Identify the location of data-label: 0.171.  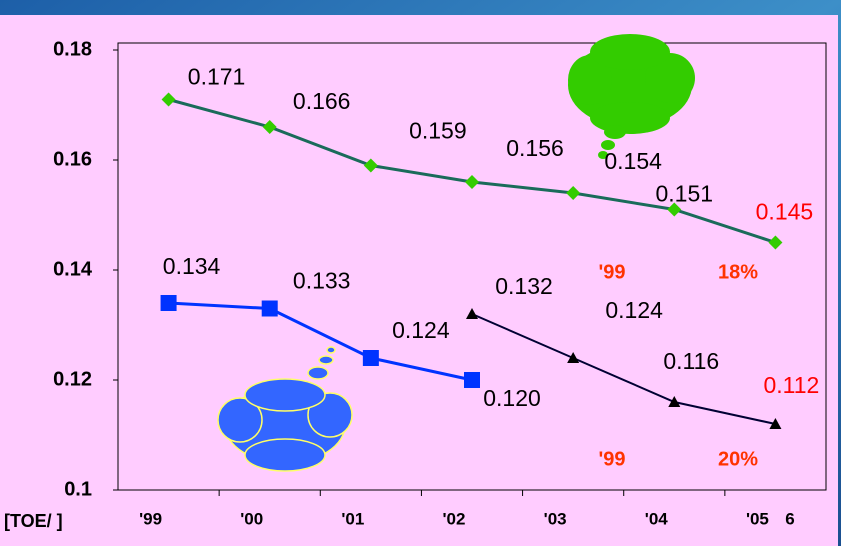
(217, 77).